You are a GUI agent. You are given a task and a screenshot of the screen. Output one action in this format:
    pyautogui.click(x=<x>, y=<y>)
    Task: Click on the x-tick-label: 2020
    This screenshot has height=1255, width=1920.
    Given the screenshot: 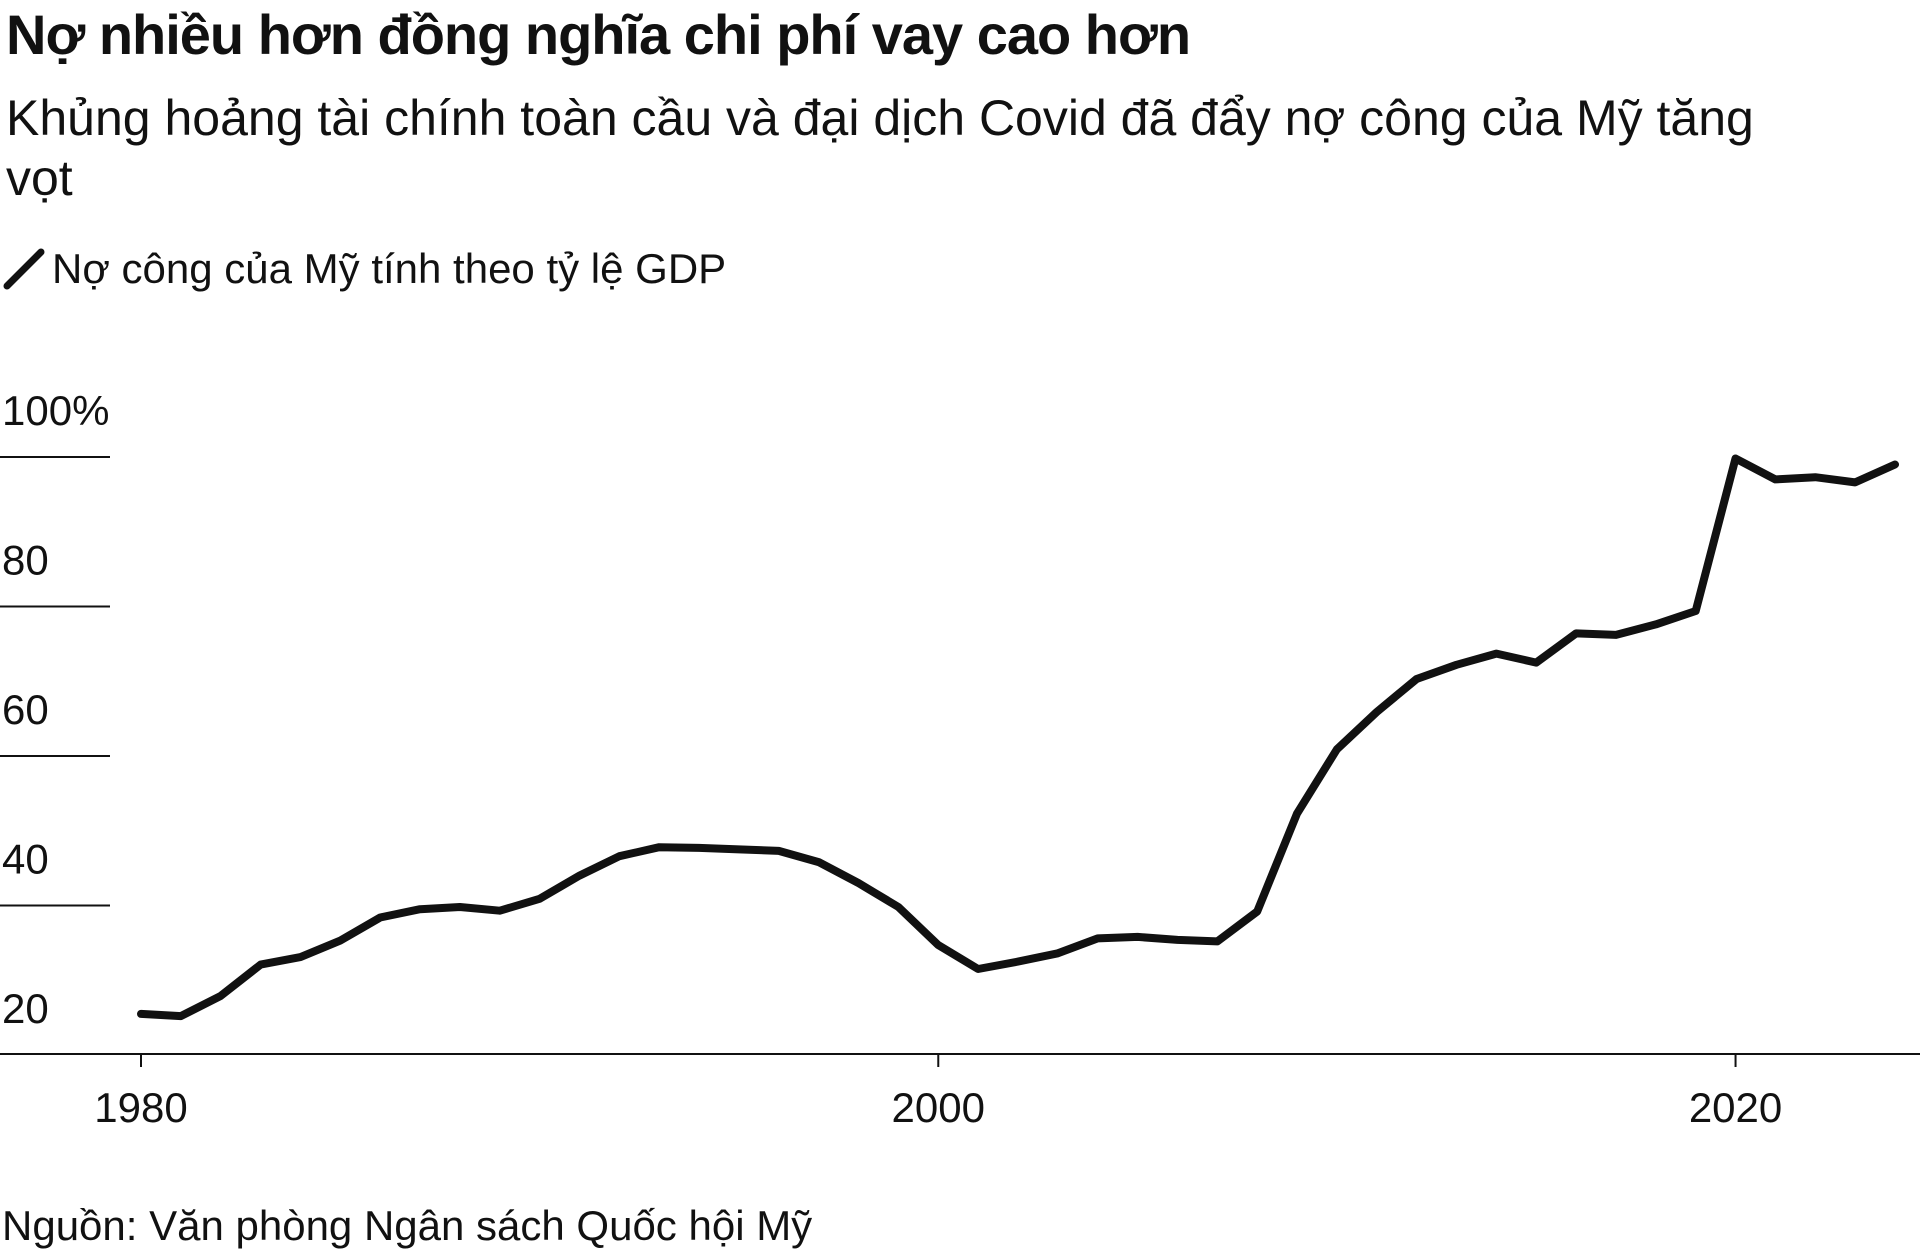 What is the action you would take?
    pyautogui.click(x=1735, y=1107)
    